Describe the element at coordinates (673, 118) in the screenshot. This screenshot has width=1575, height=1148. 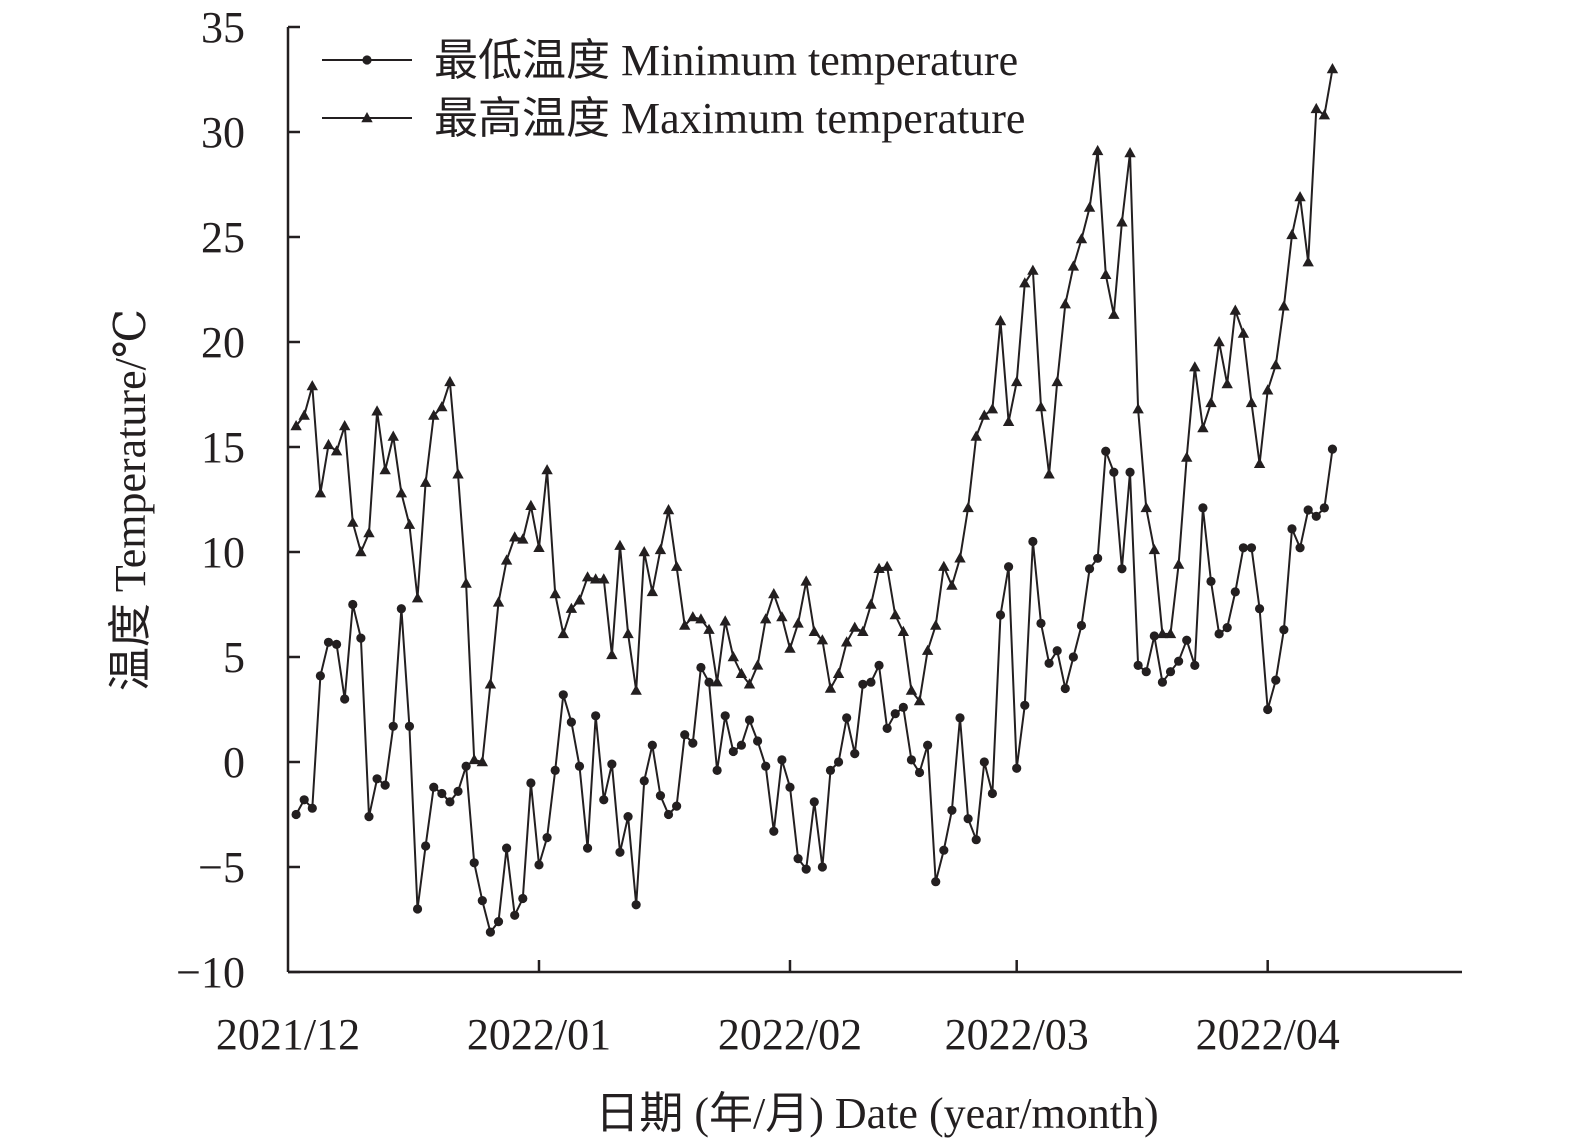
I see `legend-entry: 最高温度 Maximum temperature` at that location.